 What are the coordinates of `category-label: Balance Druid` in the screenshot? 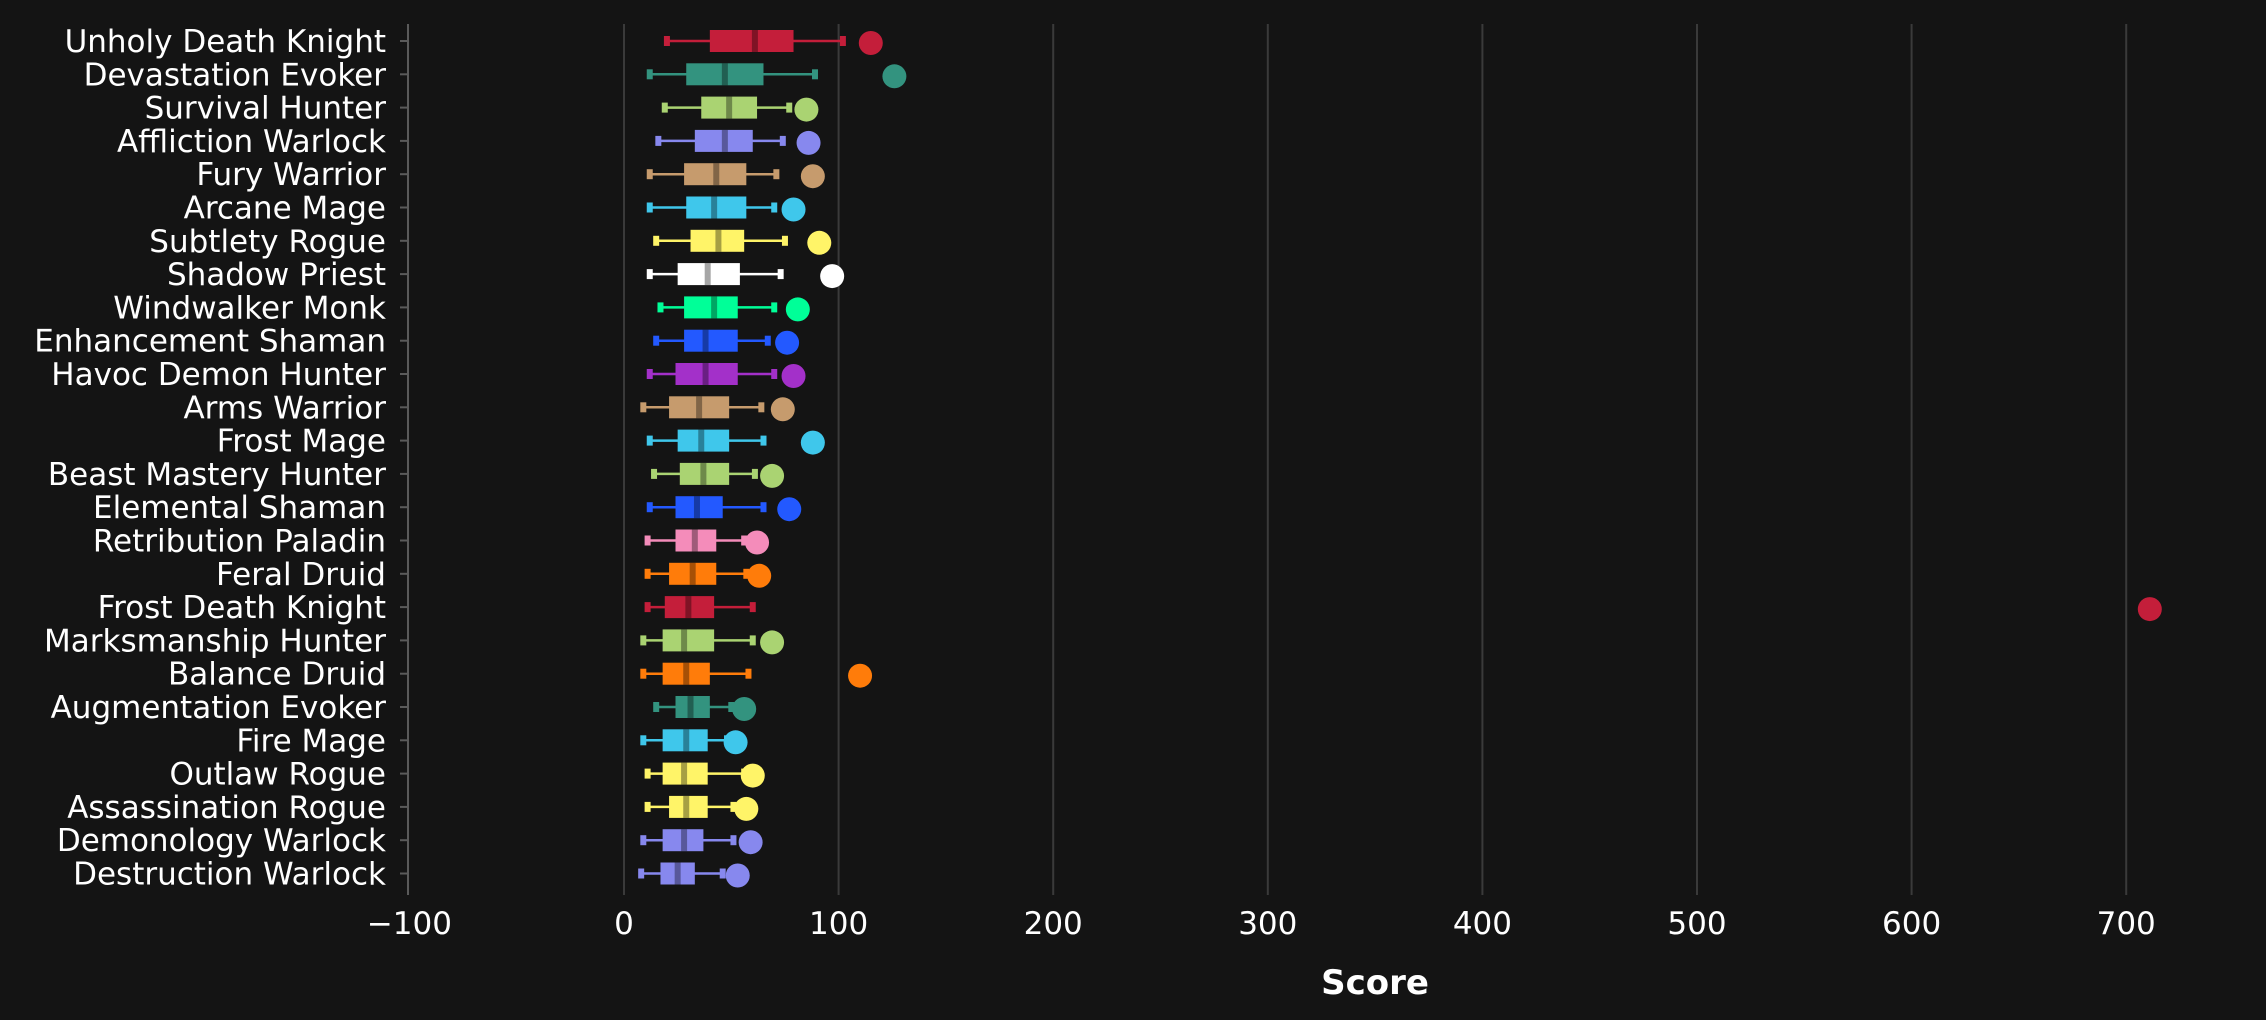 It's located at (277, 675).